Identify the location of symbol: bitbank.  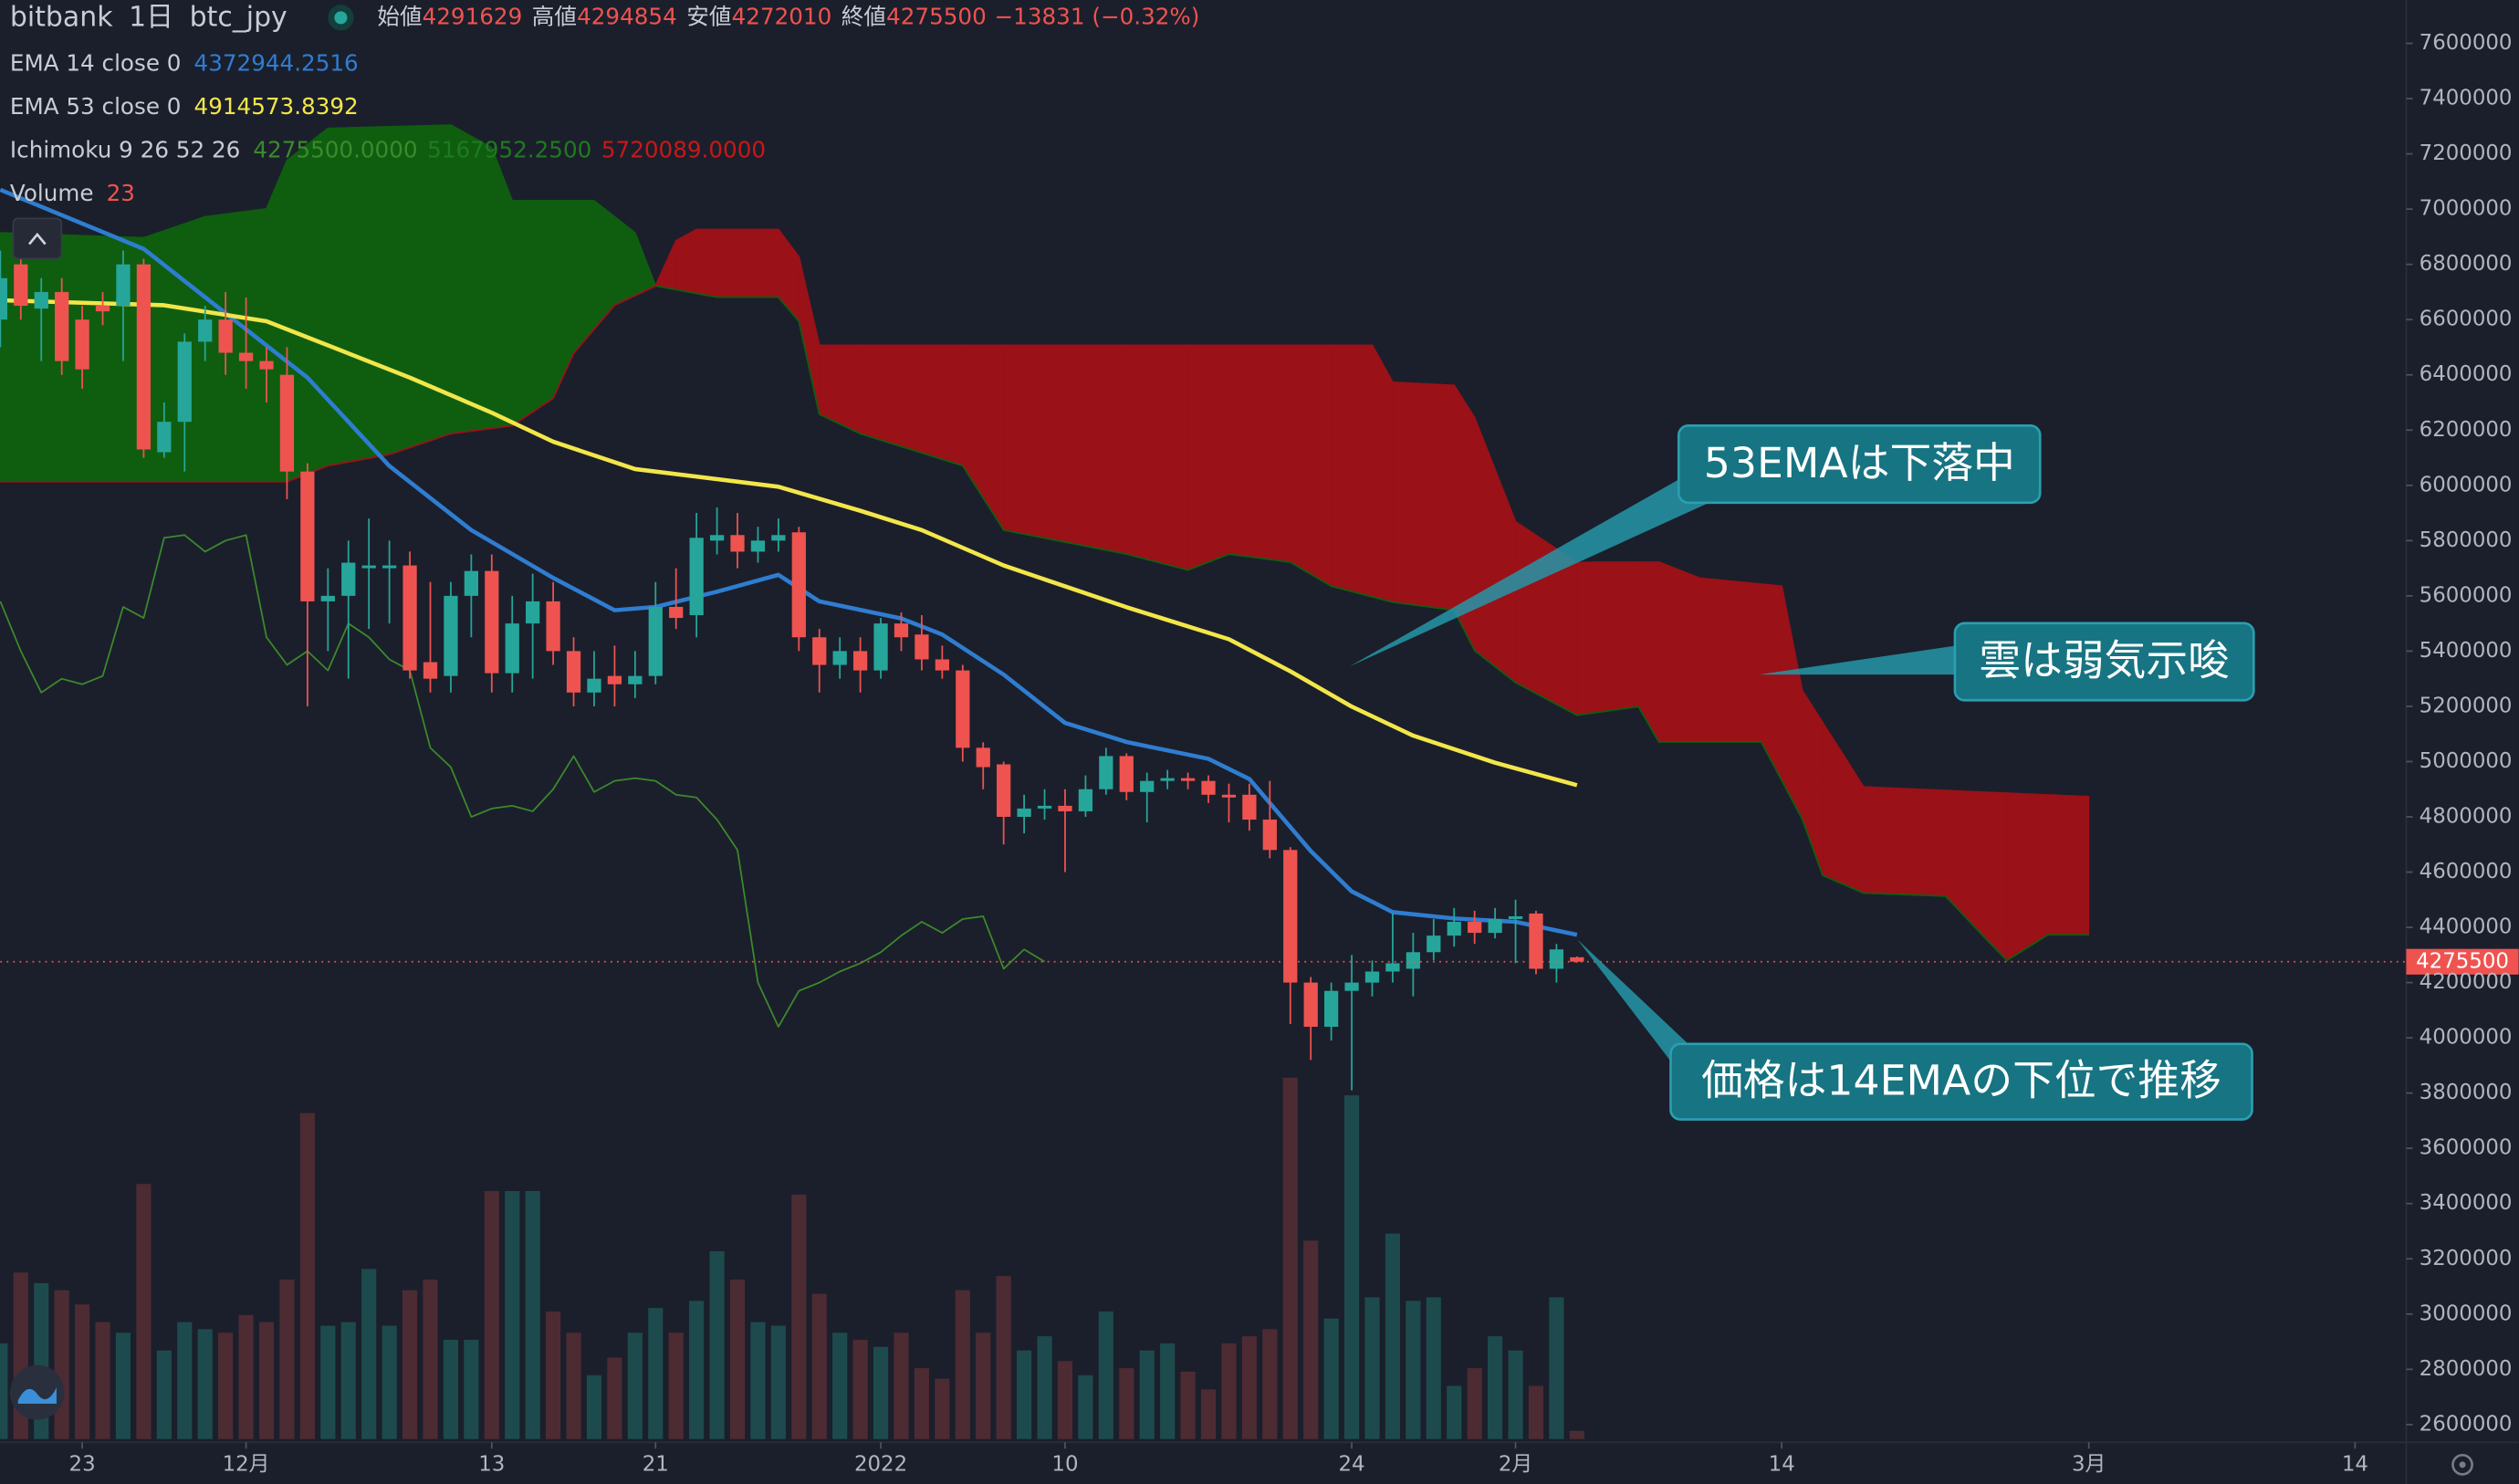
(61, 17).